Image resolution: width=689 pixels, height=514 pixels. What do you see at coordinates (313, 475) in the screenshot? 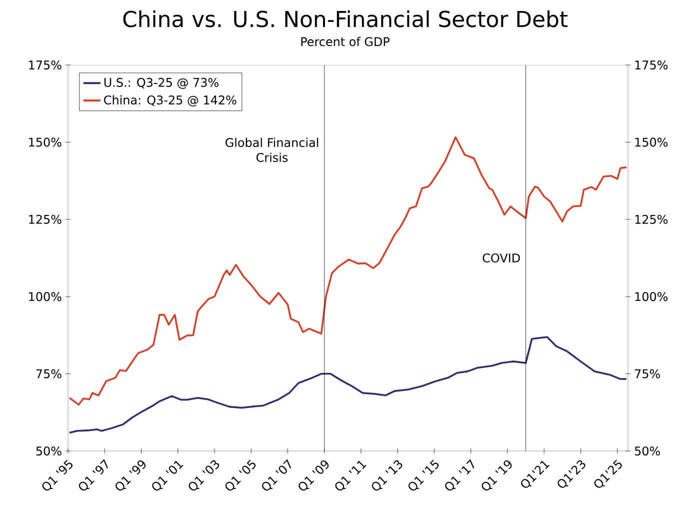
I see `x-tick-label: Q1 '09` at bounding box center [313, 475].